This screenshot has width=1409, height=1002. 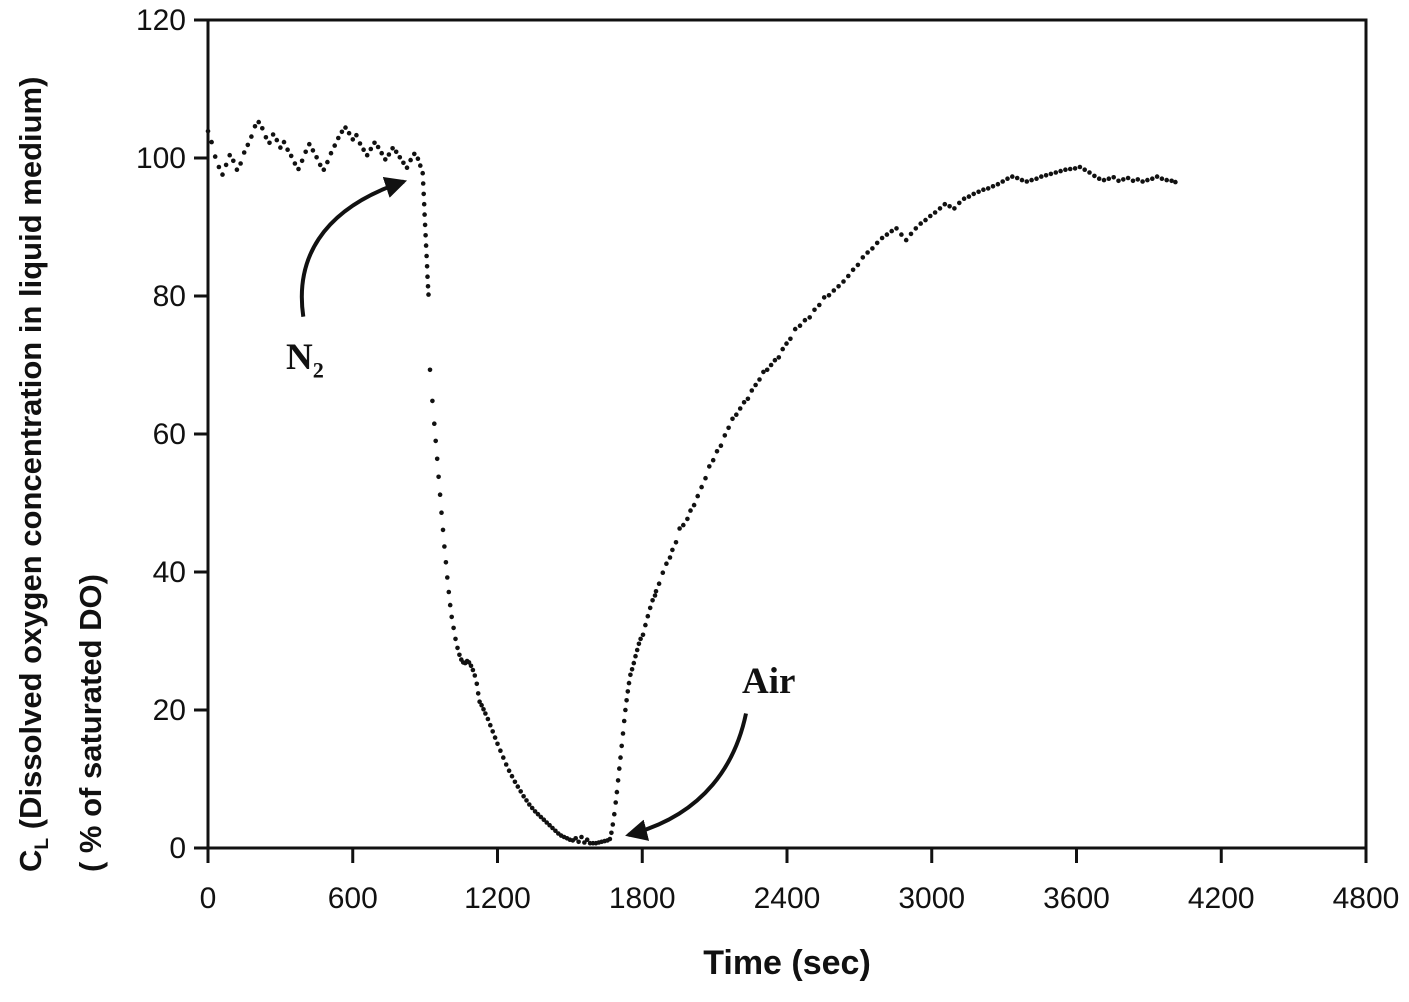 What do you see at coordinates (43, 843) in the screenshot?
I see `y-axis-title-subscript: L` at bounding box center [43, 843].